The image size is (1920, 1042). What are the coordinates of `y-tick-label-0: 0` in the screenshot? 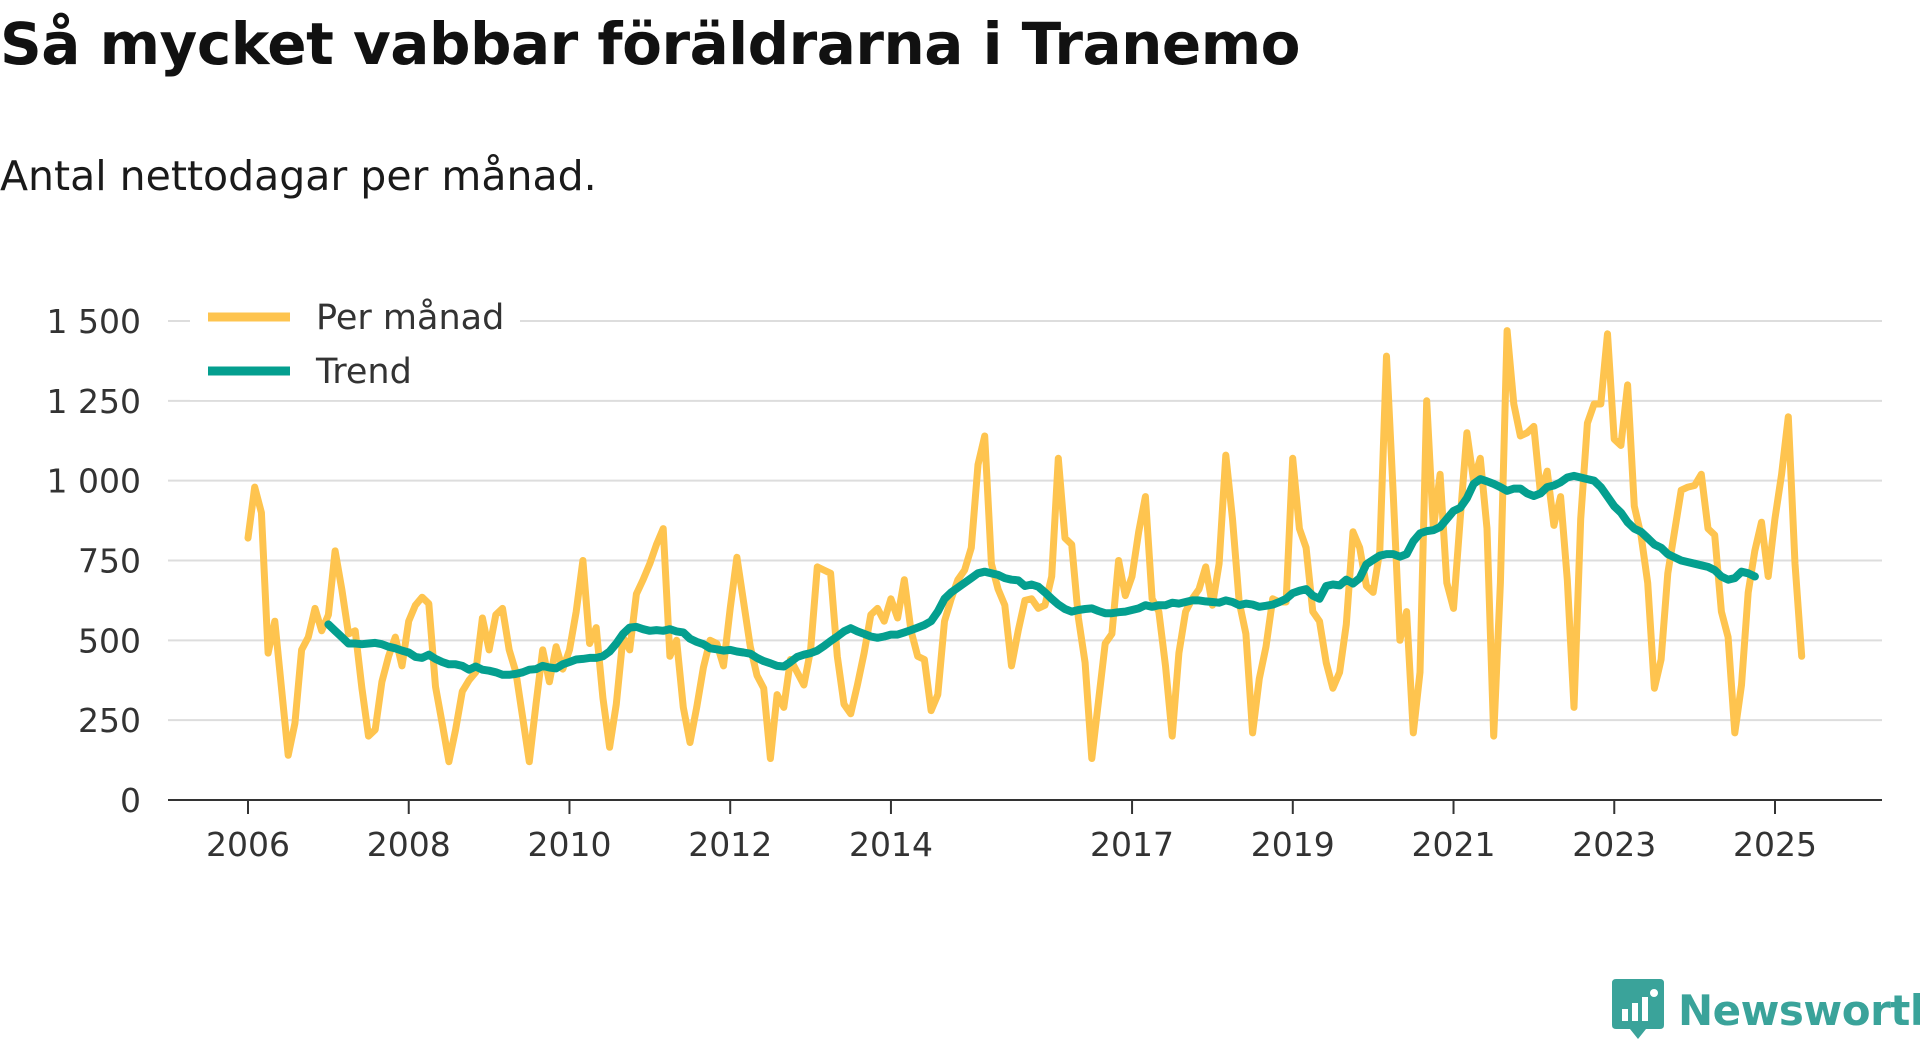 It's located at (130, 800).